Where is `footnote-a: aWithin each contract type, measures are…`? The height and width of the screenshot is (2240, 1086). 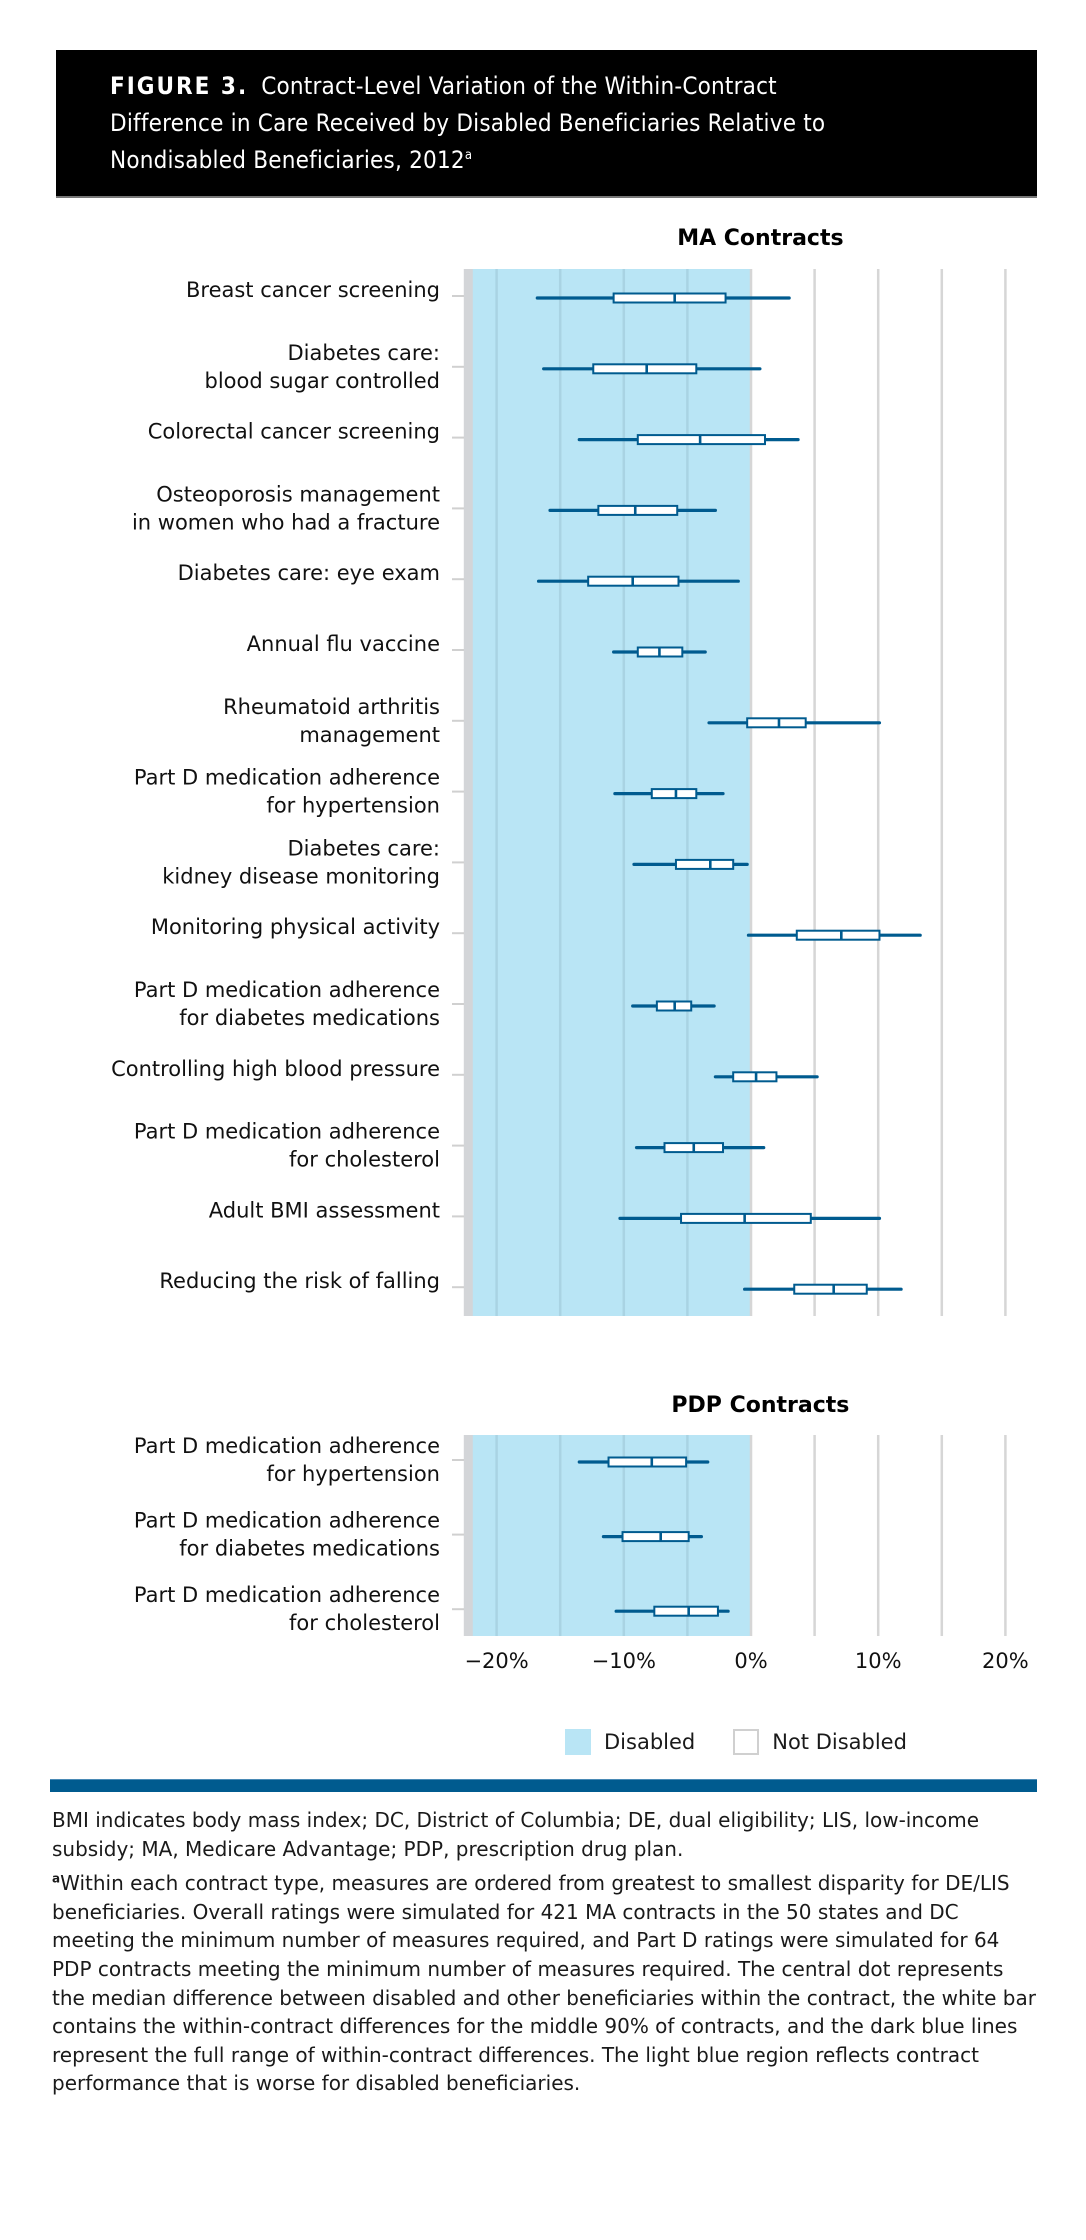 footnote-a: aWithin each contract type, measures are… is located at coordinates (547, 1983).